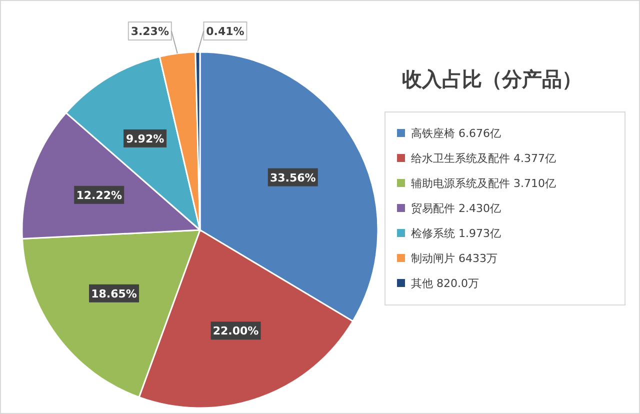 The image size is (640, 414). I want to click on legend-label: 高铁座椅 6.676亿, so click(456, 133).